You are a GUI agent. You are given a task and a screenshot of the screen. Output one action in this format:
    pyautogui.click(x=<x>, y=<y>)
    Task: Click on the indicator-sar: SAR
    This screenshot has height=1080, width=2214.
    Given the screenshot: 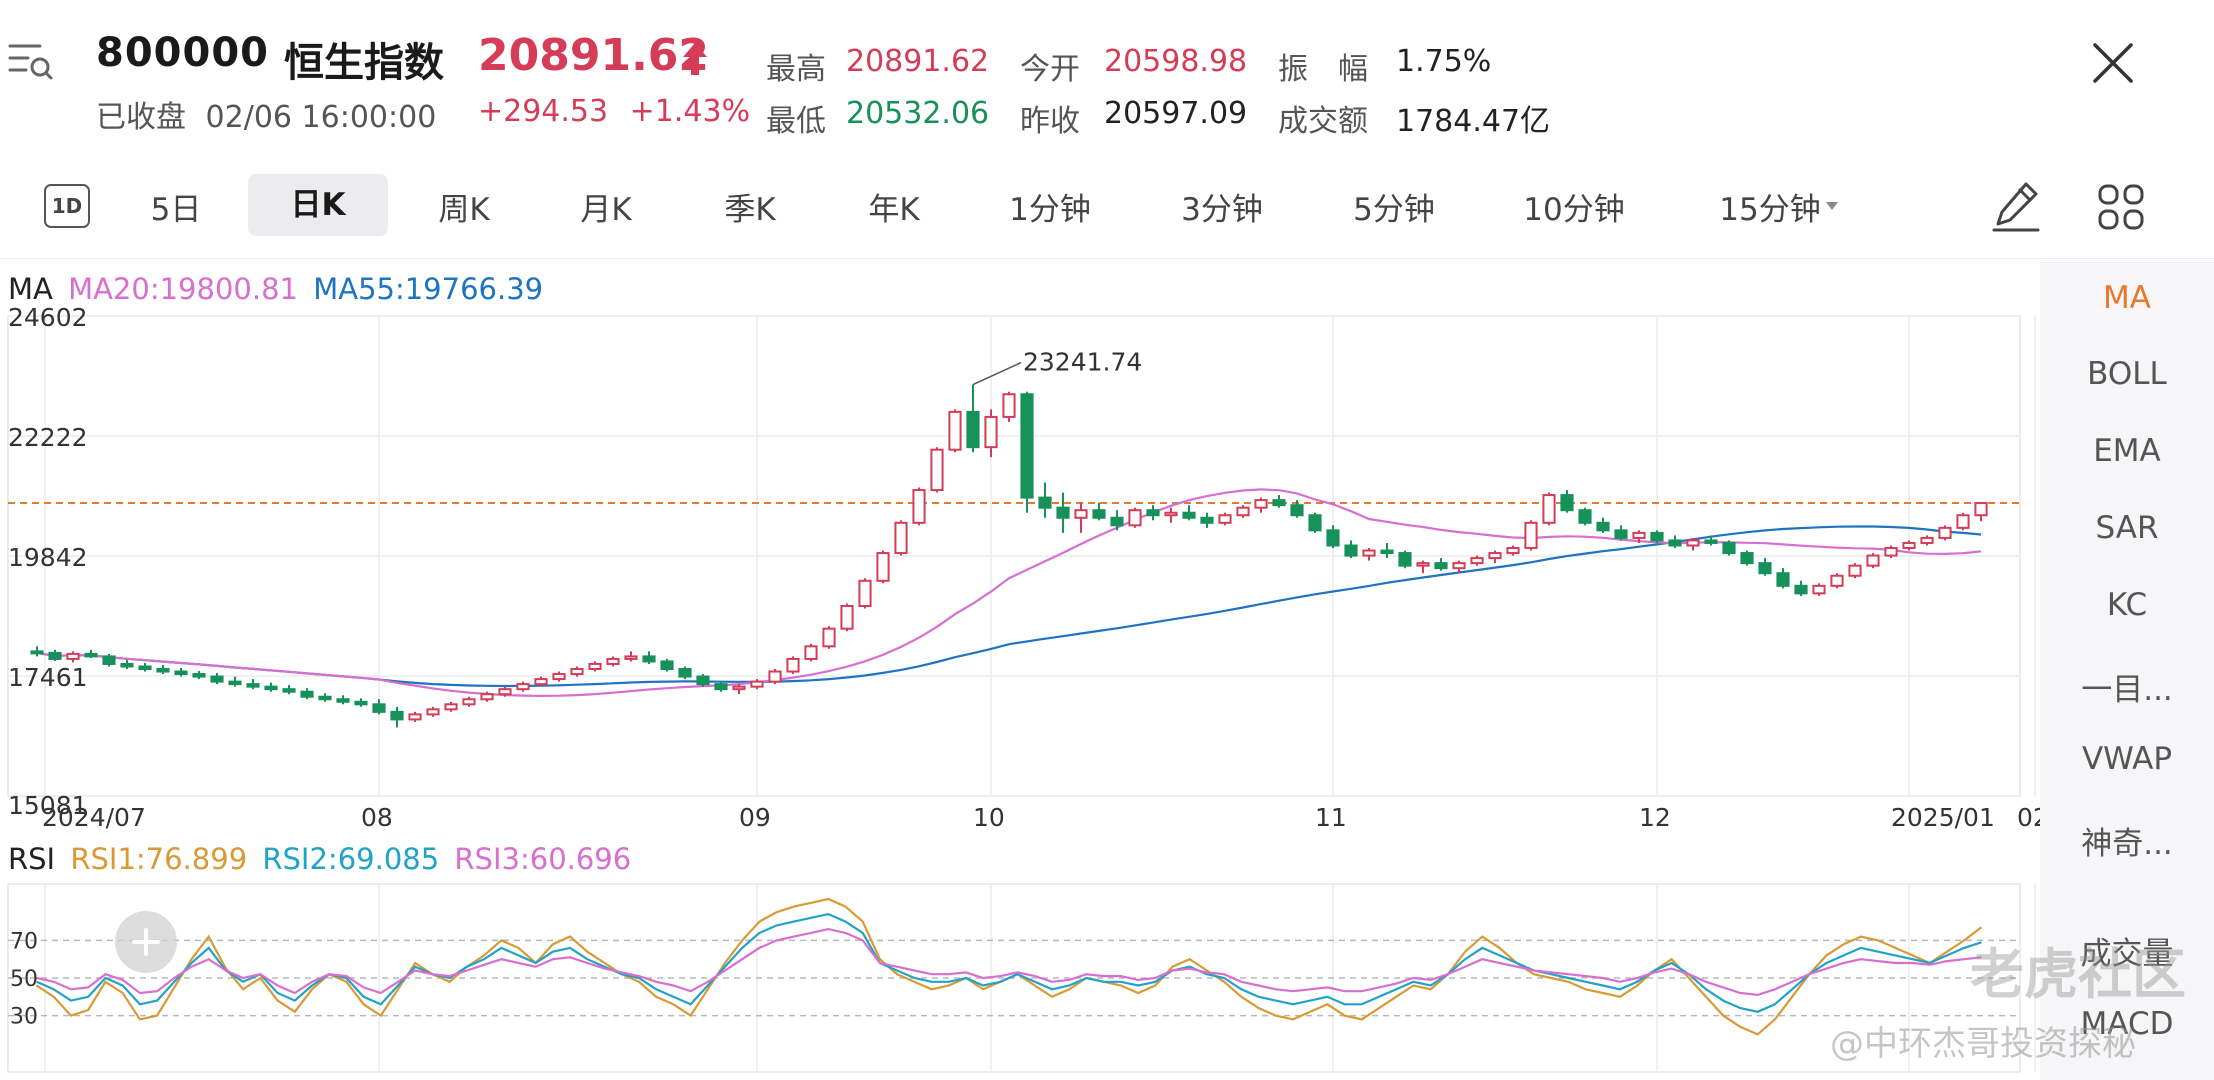 What is the action you would take?
    pyautogui.click(x=2127, y=528)
    